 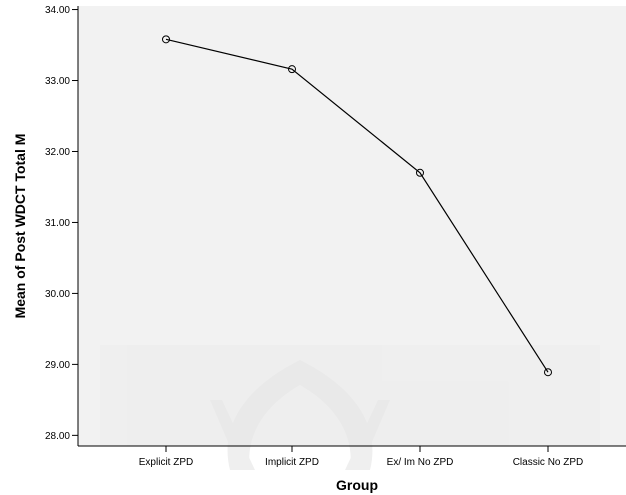 What do you see at coordinates (57, 223) in the screenshot?
I see `y-tick-label: 31.00` at bounding box center [57, 223].